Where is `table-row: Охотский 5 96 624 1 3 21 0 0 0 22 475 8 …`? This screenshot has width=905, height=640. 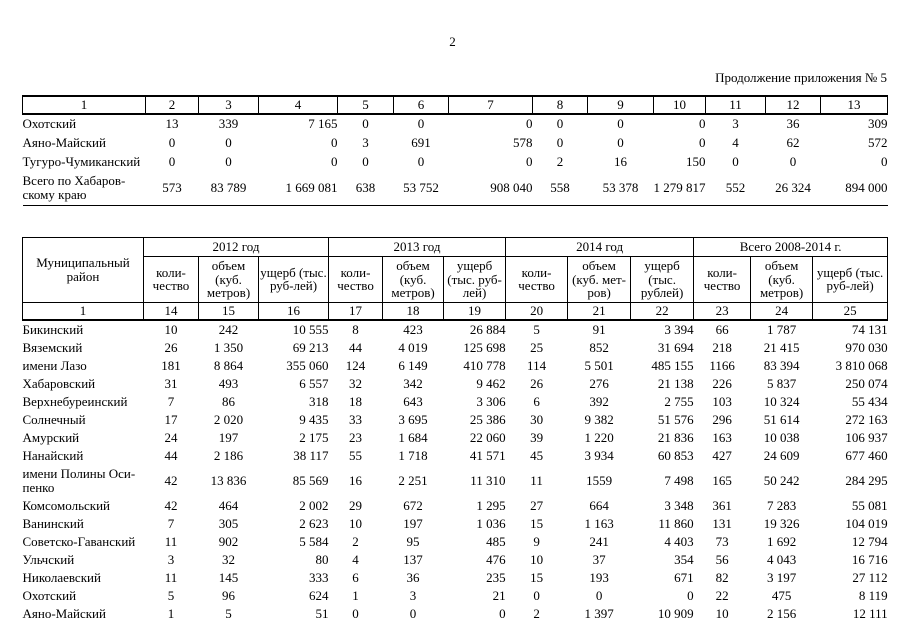 table-row: Охотский 5 96 624 1 3 21 0 0 0 22 475 8 … is located at coordinates (455, 596).